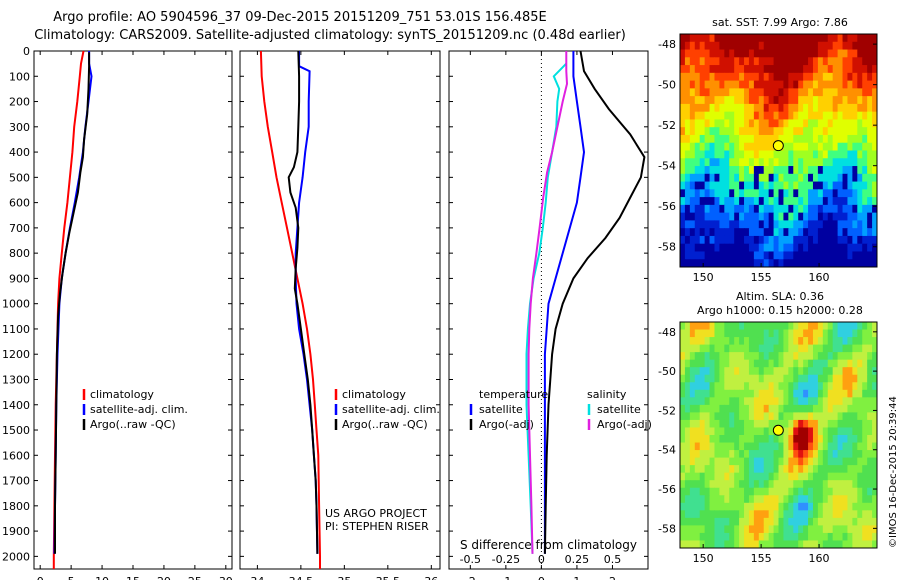 This screenshot has height=580, width=900. Describe the element at coordinates (780, 310) in the screenshot. I see `sla-map-title-2: Argo h1000: 0.15 h2000: 0.28` at that location.